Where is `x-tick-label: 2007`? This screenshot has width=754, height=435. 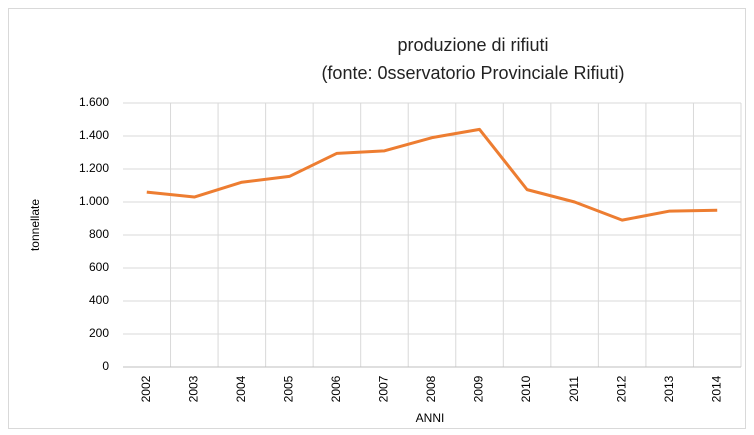 x-tick-label: 2007 is located at coordinates (384, 388).